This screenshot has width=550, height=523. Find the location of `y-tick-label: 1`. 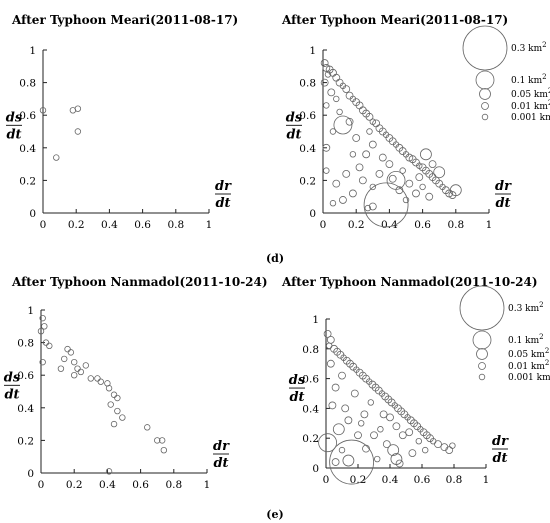

y-tick-label: 1 is located at coordinates (312, 51).